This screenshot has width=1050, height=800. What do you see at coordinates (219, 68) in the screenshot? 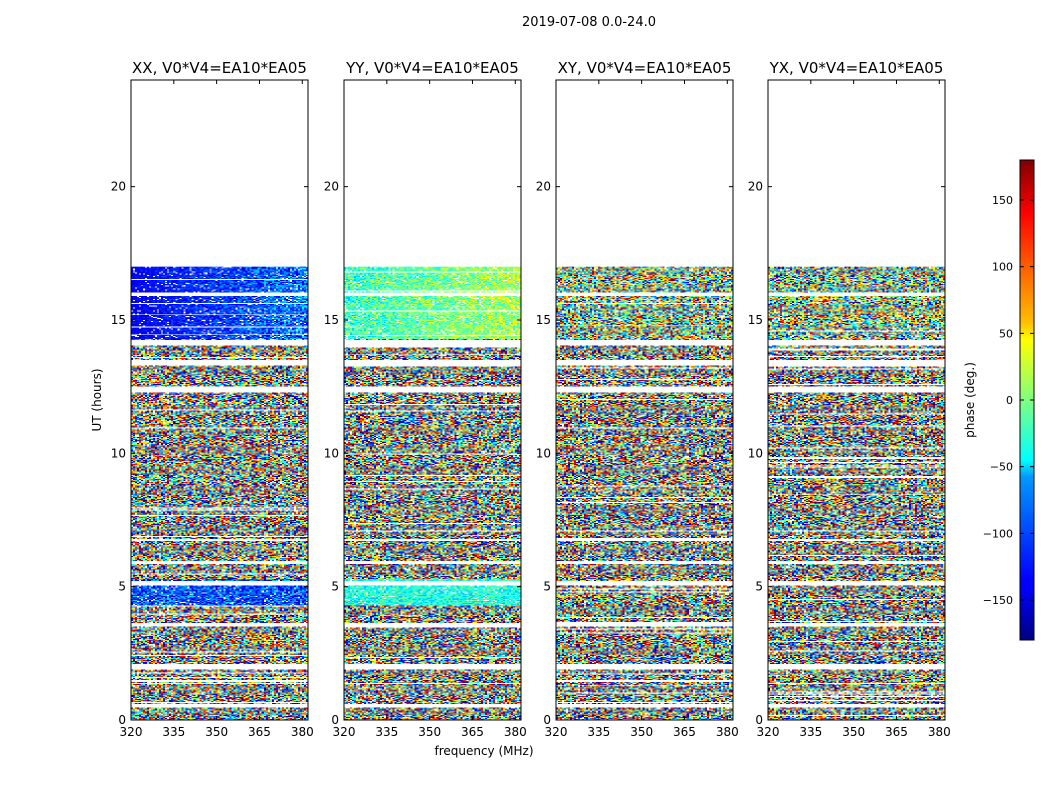
I see `panel-title: XX, V0*V4=EA10*EA05` at bounding box center [219, 68].